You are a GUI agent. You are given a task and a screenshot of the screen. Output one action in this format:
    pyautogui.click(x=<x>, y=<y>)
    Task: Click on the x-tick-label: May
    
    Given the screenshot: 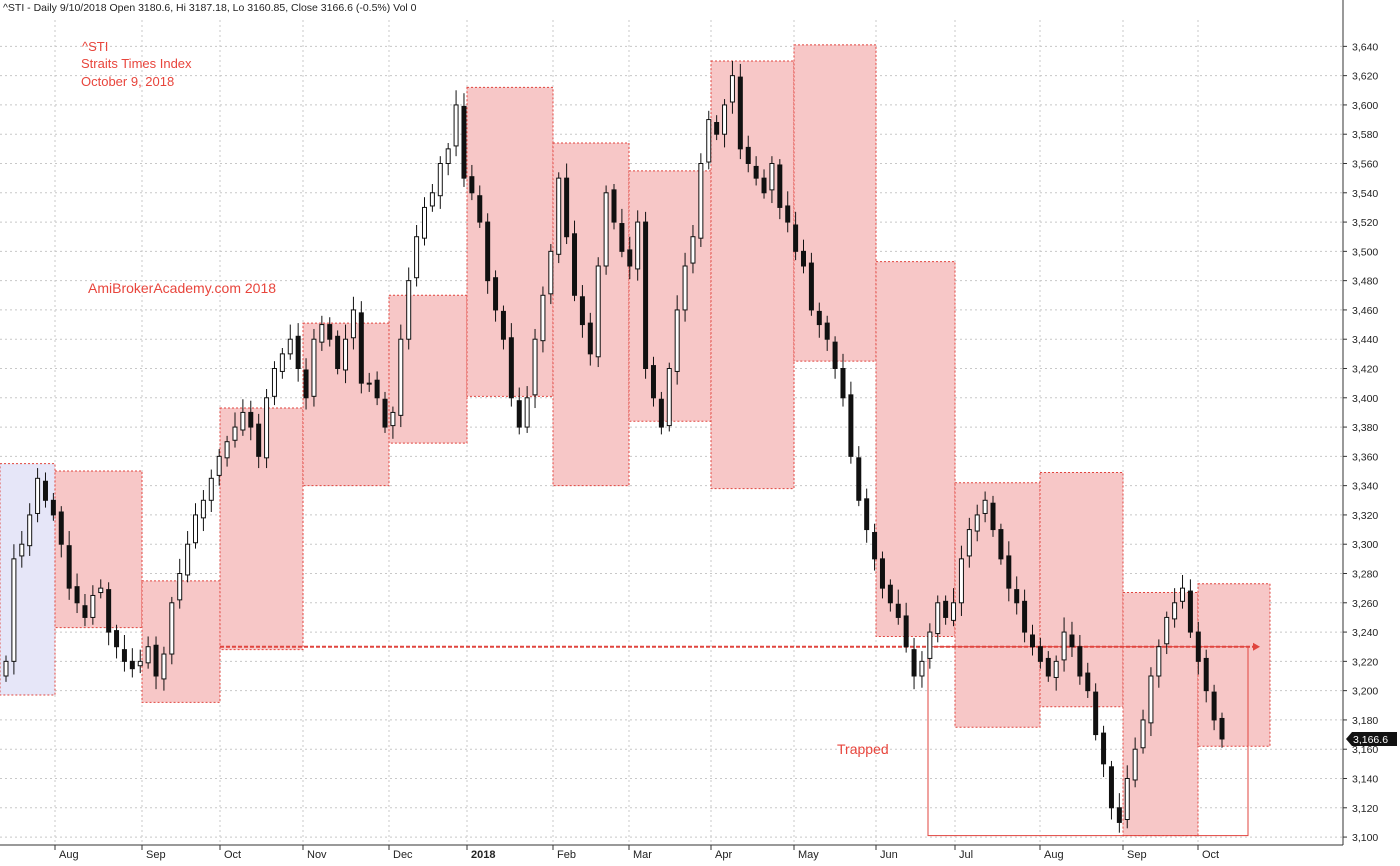 What is the action you would take?
    pyautogui.click(x=808, y=855)
    